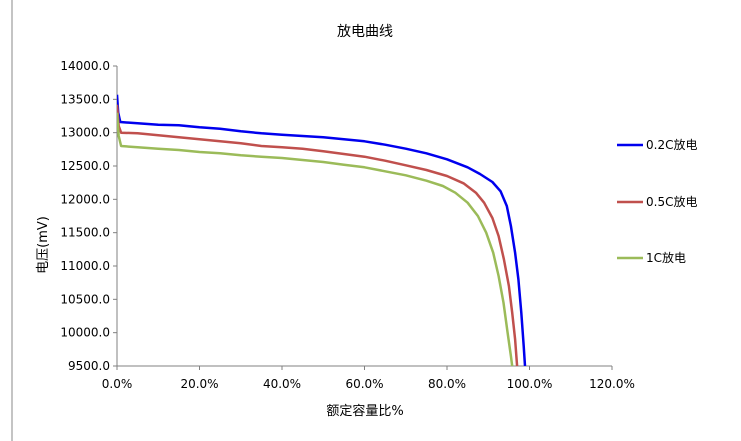  What do you see at coordinates (612, 384) in the screenshot?
I see `x-tick-label: 120.0%` at bounding box center [612, 384].